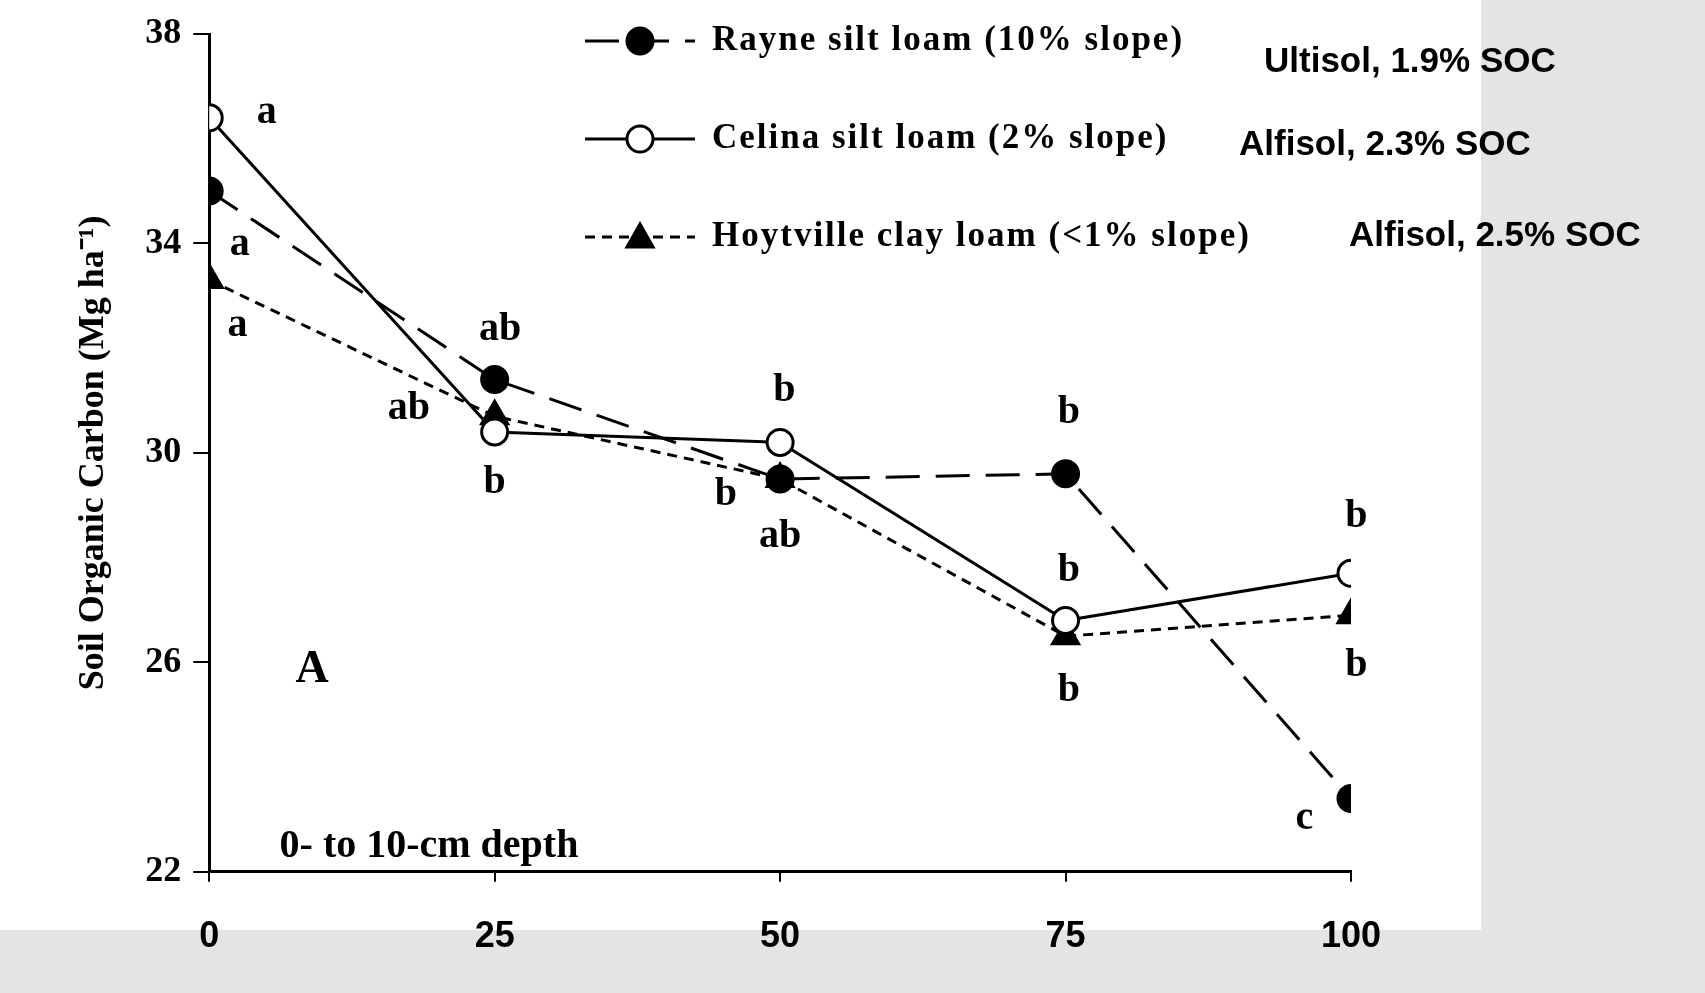 The image size is (1705, 993). Describe the element at coordinates (209, 935) in the screenshot. I see `x-tick-label: 0` at that location.